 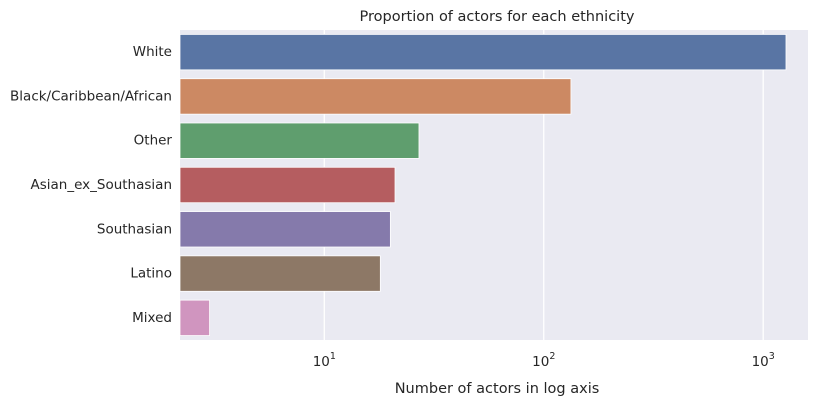 What do you see at coordinates (101, 185) in the screenshot?
I see `y-tick-label: Asian_ex_Southasian` at bounding box center [101, 185].